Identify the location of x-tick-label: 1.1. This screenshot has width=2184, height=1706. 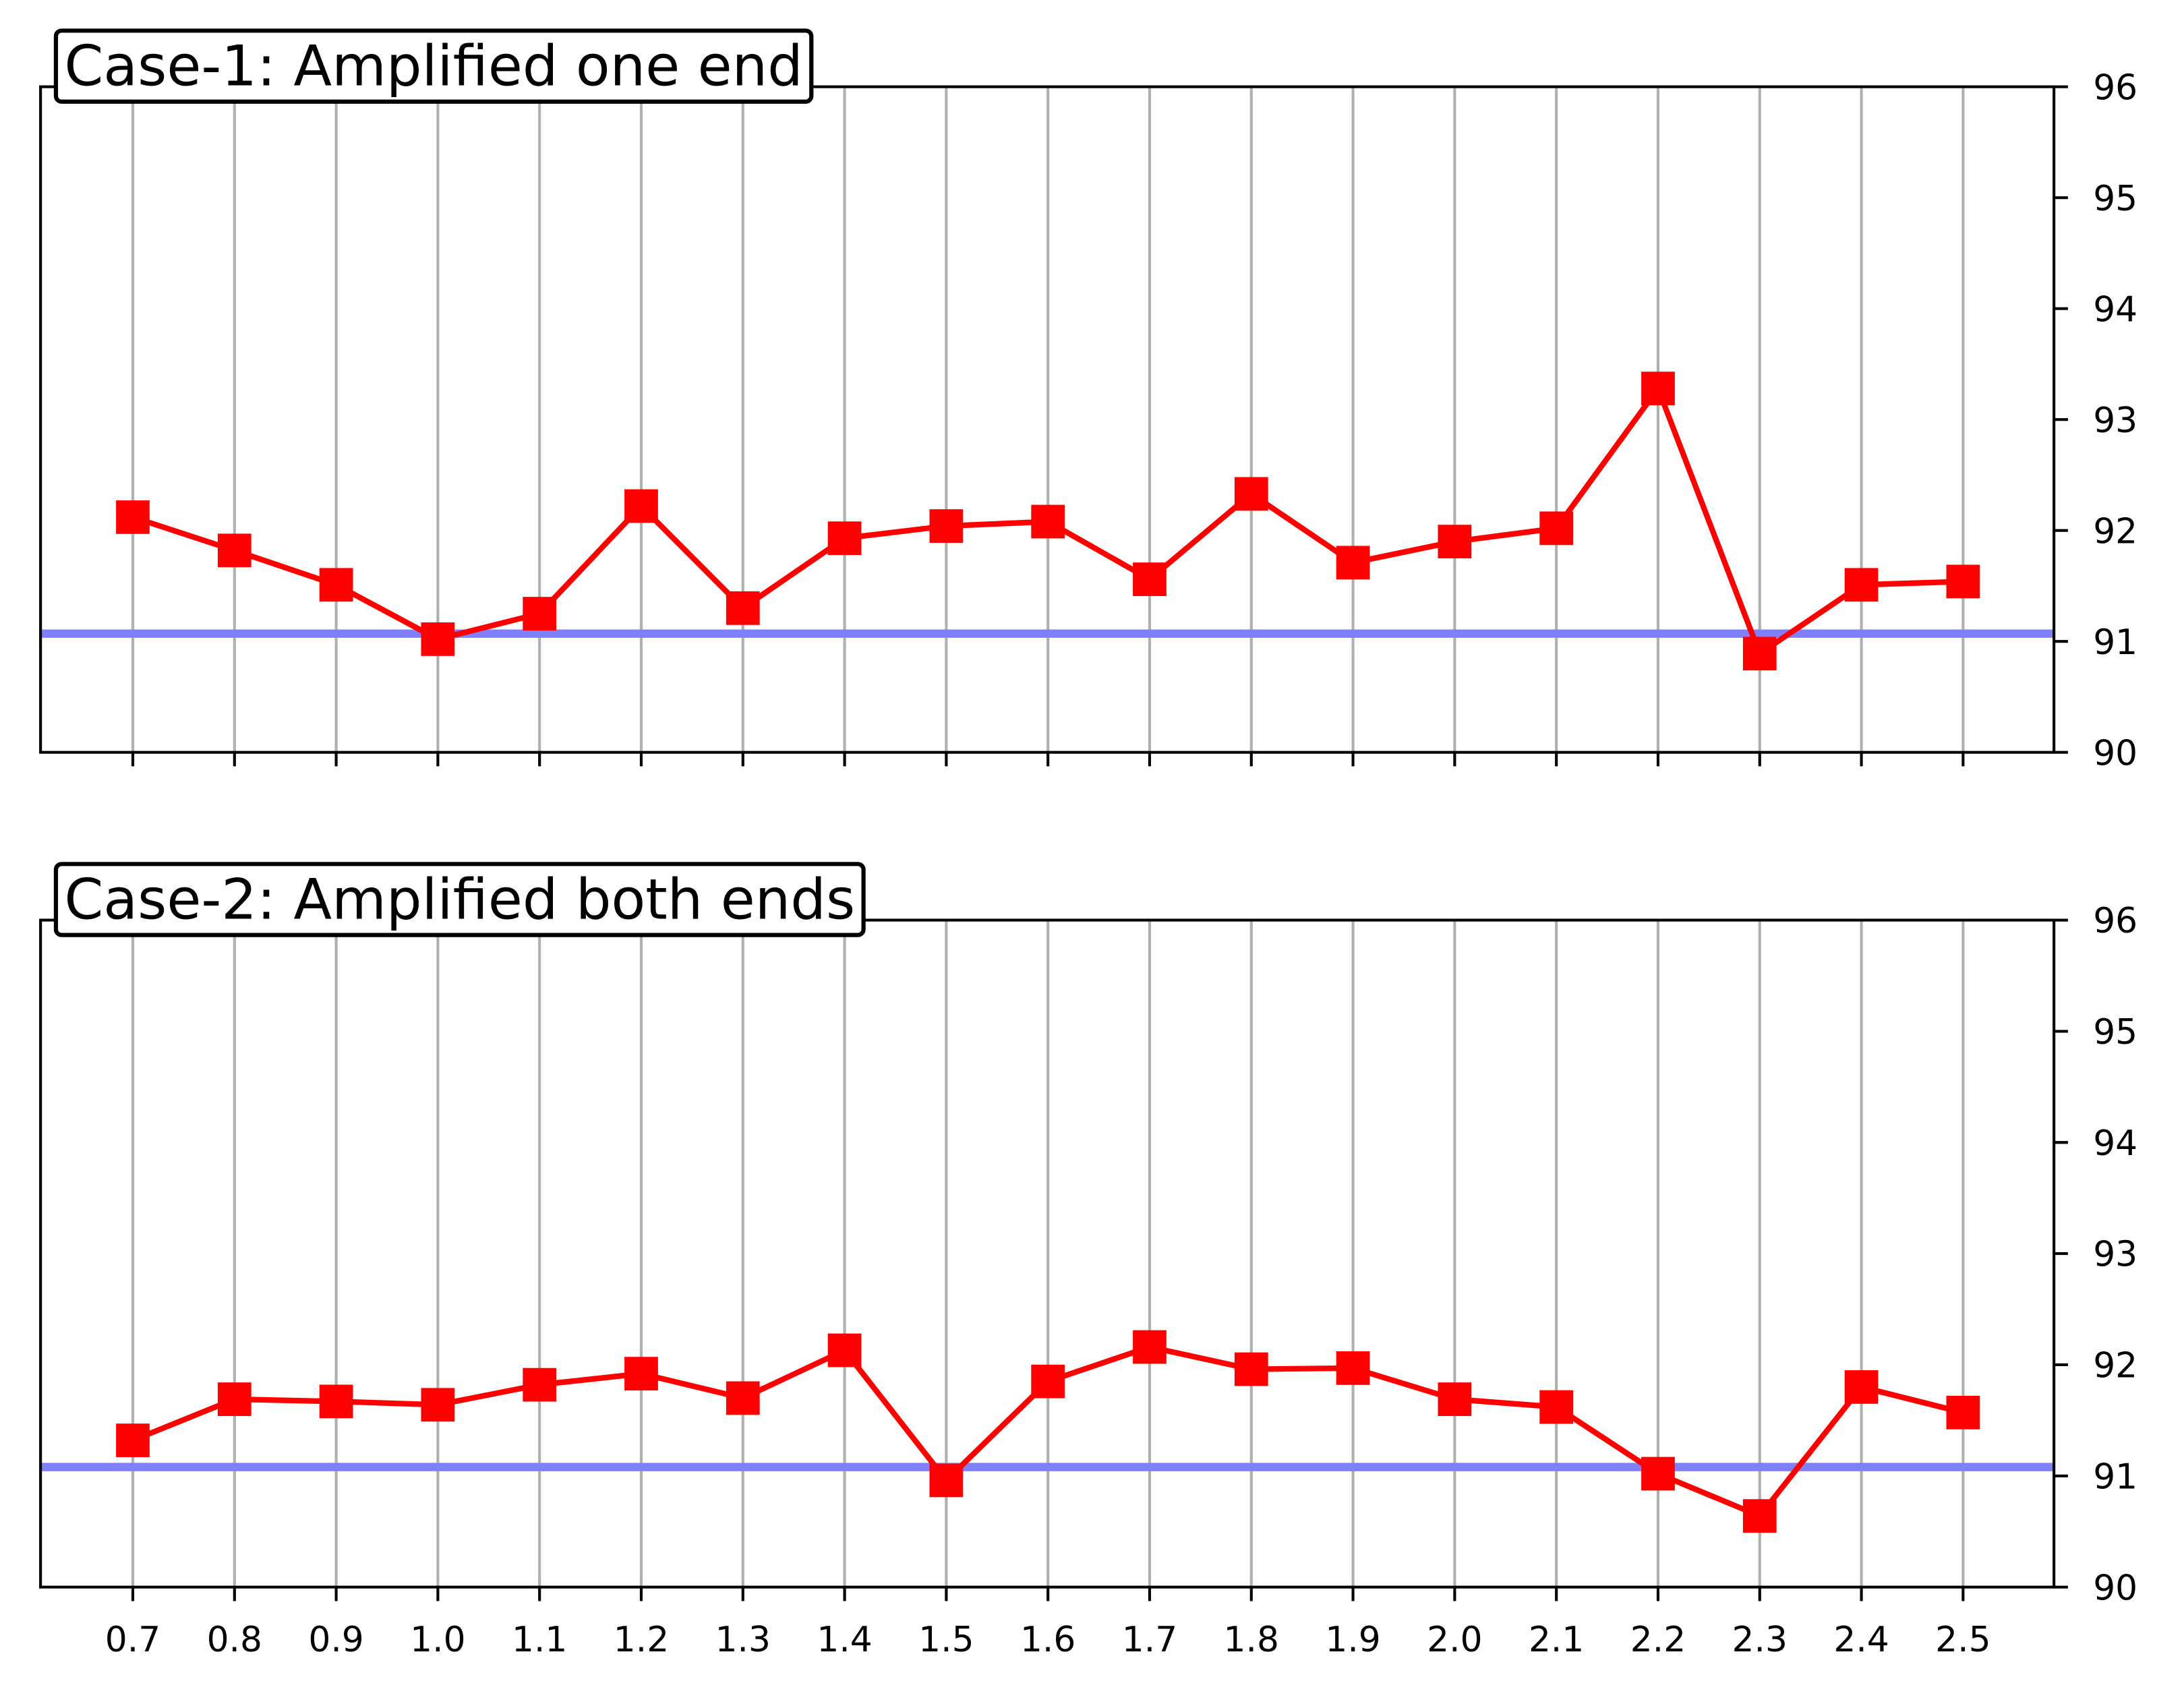
(539, 1640).